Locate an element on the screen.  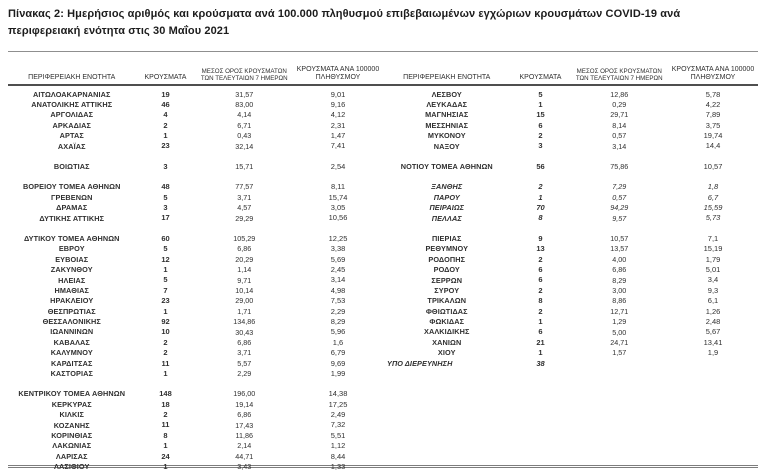
avg7-cell: 2,29 is located at coordinates (244, 374).